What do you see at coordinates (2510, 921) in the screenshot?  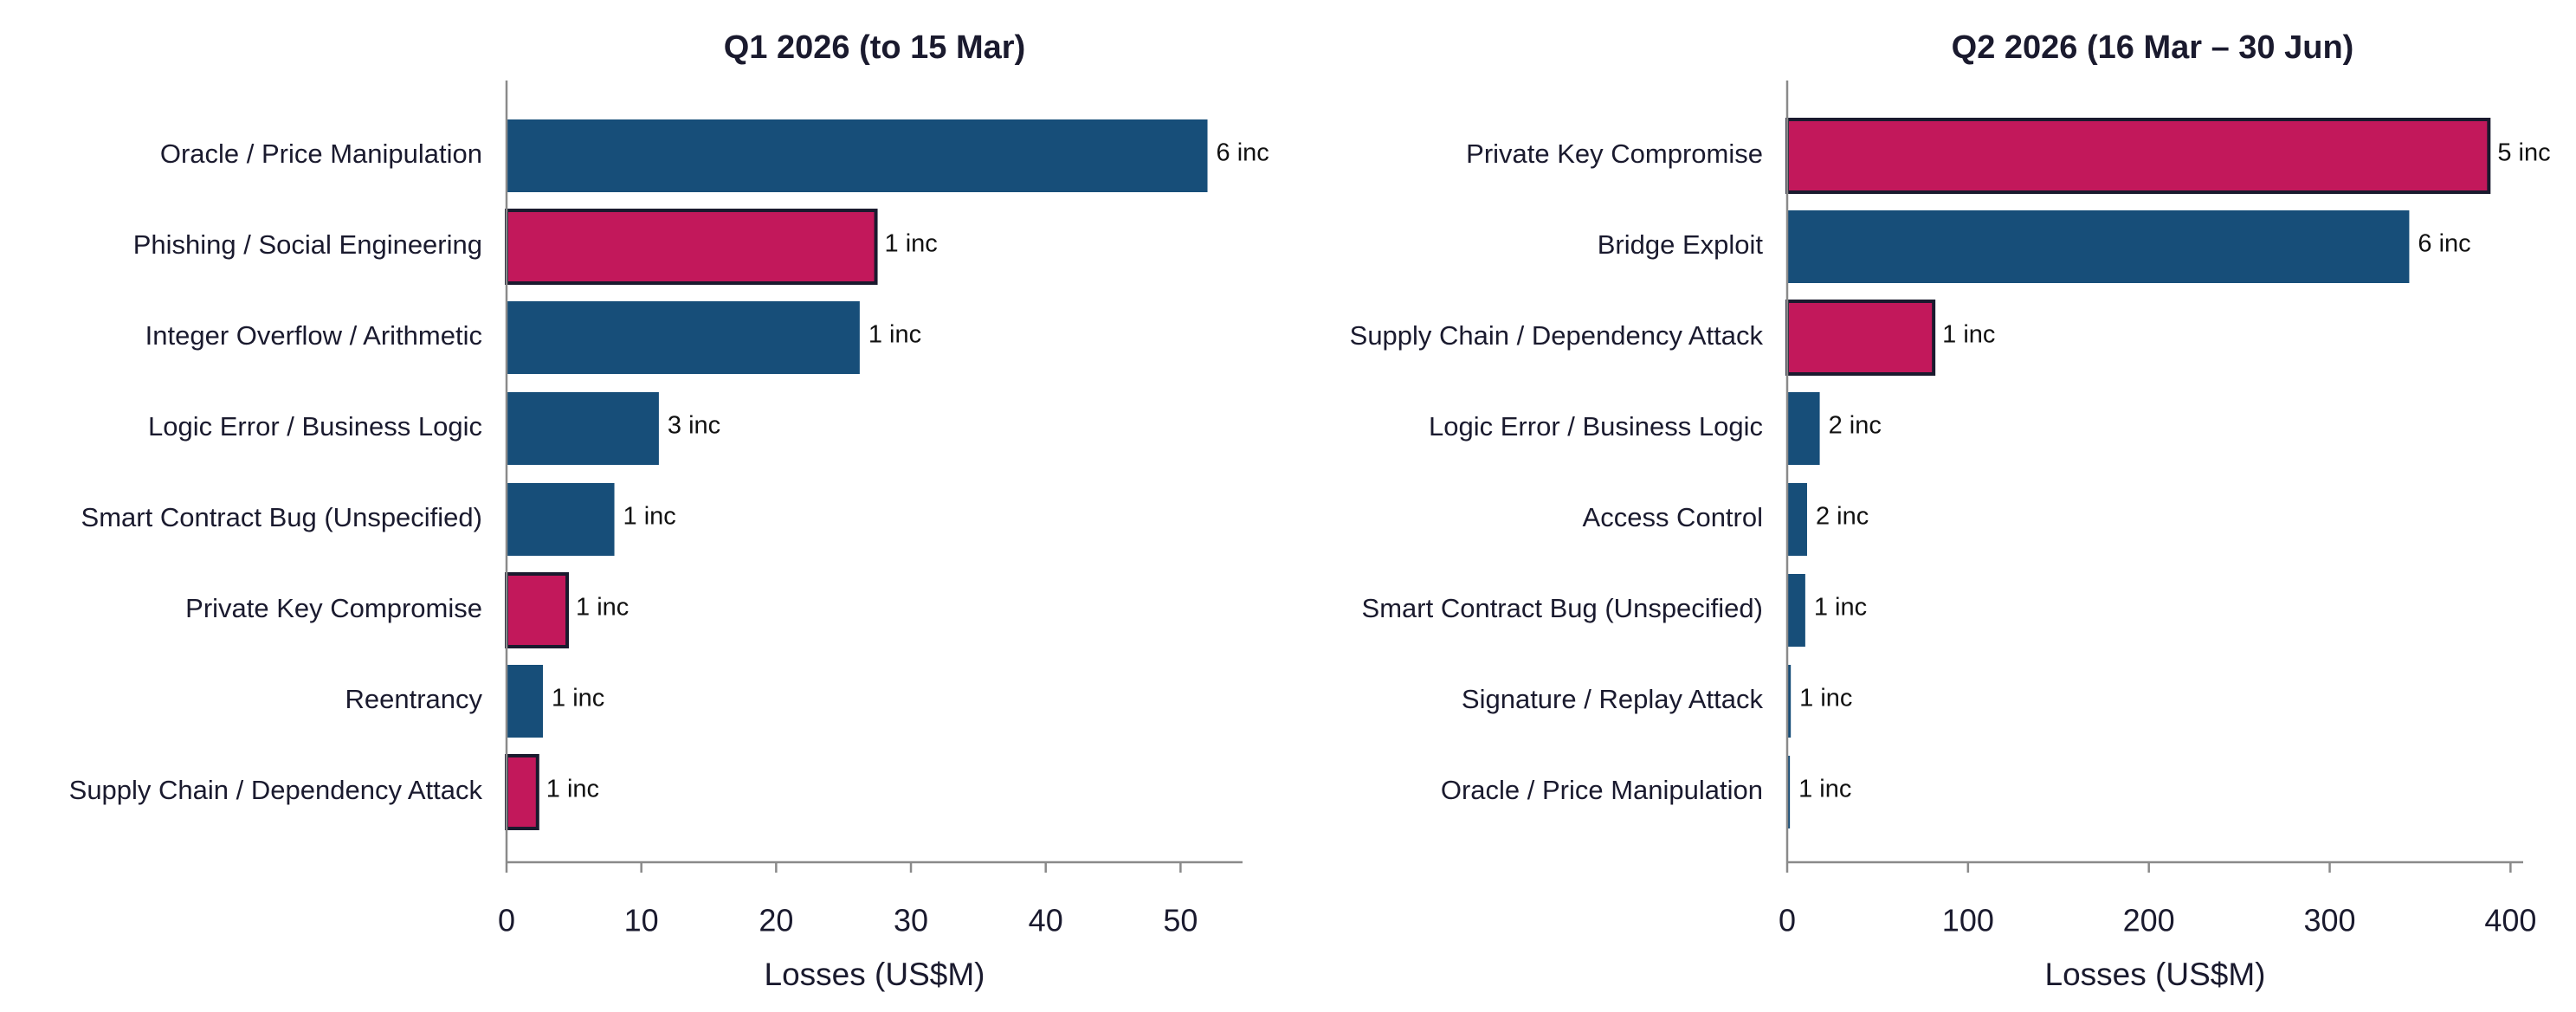 I see `x-tick-label: 400` at bounding box center [2510, 921].